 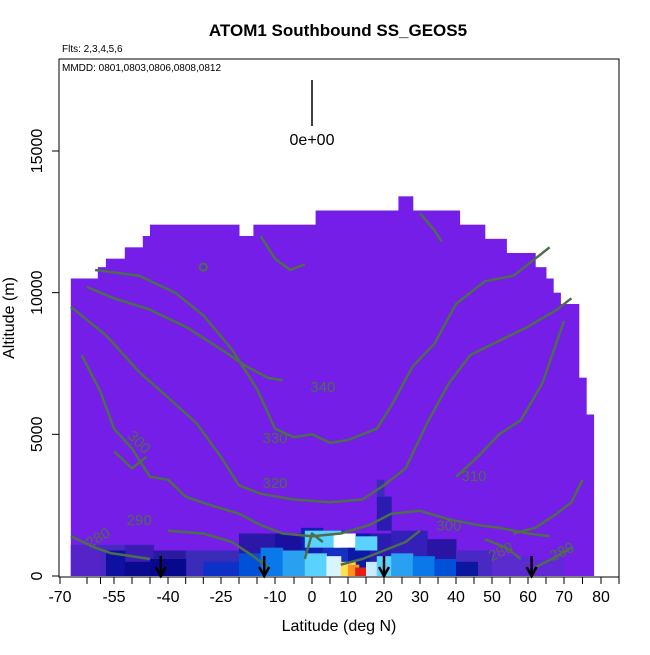 What do you see at coordinates (473, 476) in the screenshot?
I see `contour-label: 310` at bounding box center [473, 476].